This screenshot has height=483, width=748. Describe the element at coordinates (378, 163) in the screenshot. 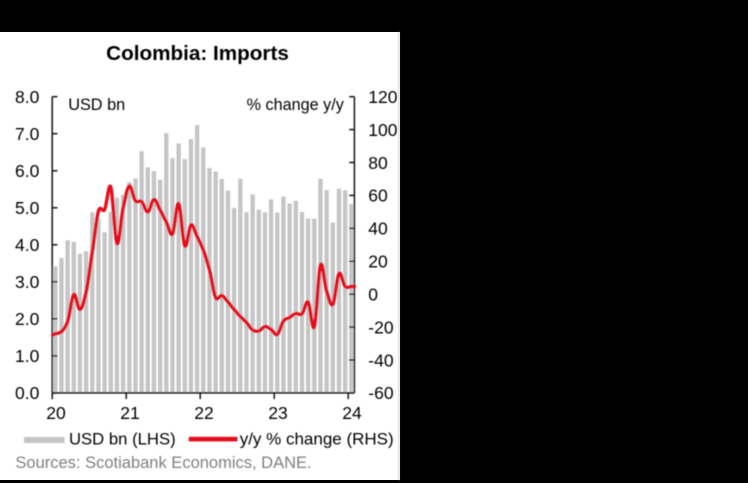

I see `svg-text: 80` at that location.